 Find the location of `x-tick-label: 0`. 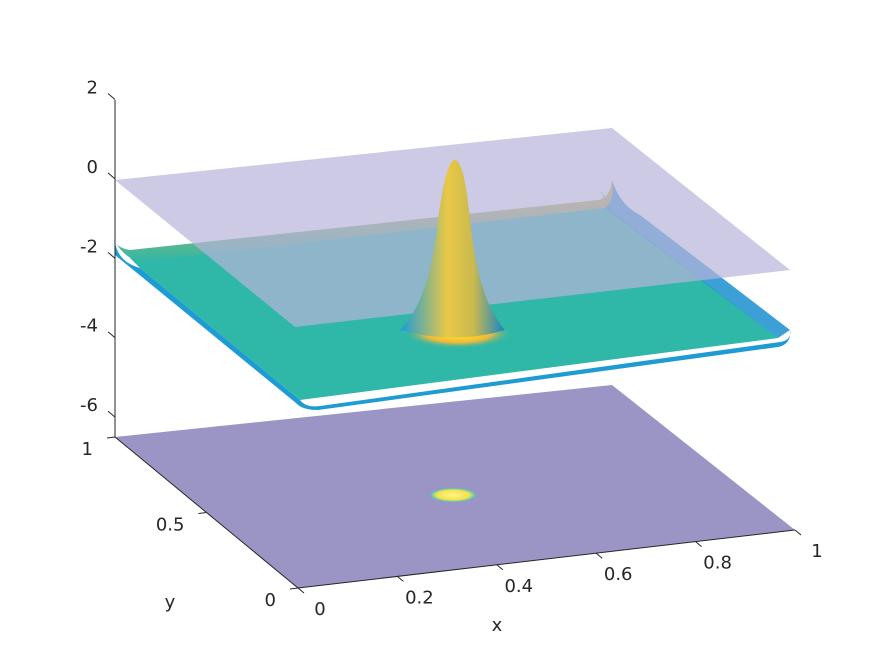

x-tick-label: 0 is located at coordinates (319, 609).